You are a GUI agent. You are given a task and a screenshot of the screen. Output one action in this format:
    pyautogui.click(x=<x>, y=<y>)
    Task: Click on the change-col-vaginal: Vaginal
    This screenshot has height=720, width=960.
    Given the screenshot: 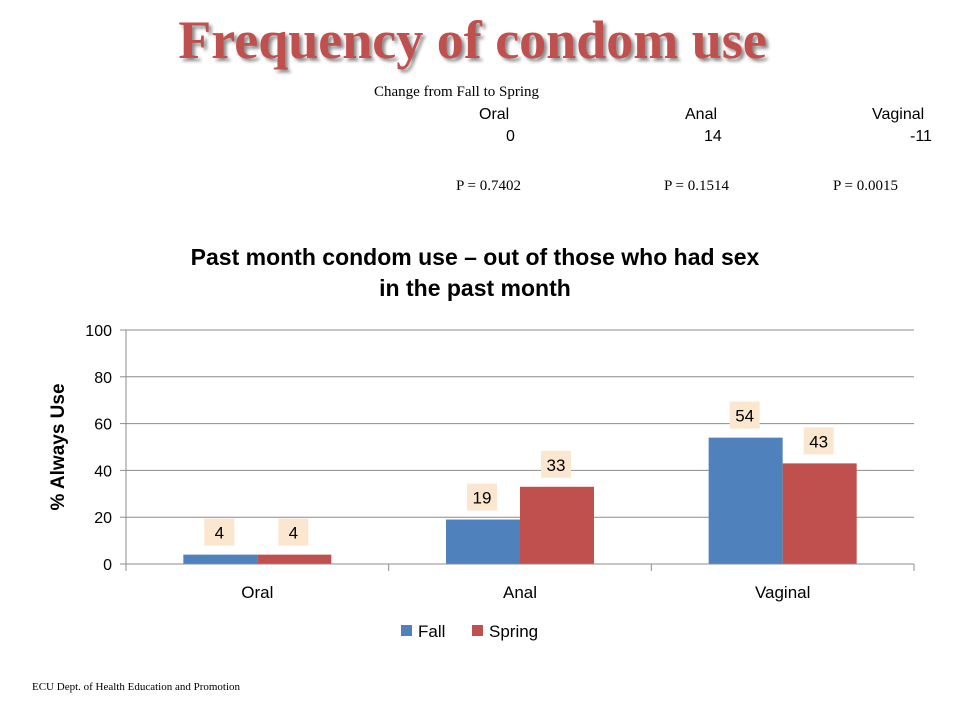 What is the action you would take?
    pyautogui.click(x=898, y=114)
    